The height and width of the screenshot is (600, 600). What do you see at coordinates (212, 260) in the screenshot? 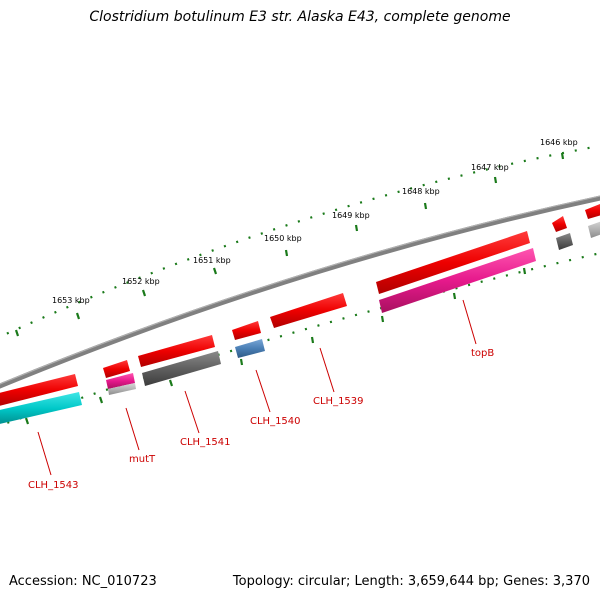
I see `kbp-label-1651: 1651 kbp` at bounding box center [212, 260].